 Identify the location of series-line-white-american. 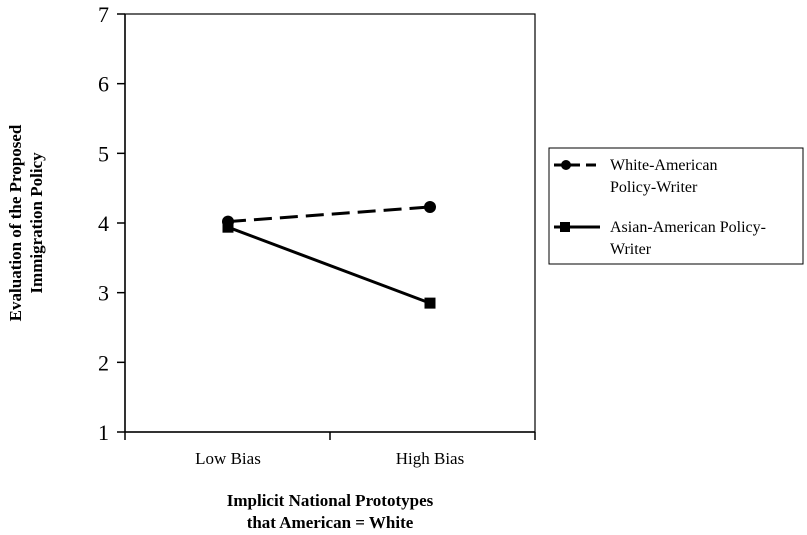
(329, 214).